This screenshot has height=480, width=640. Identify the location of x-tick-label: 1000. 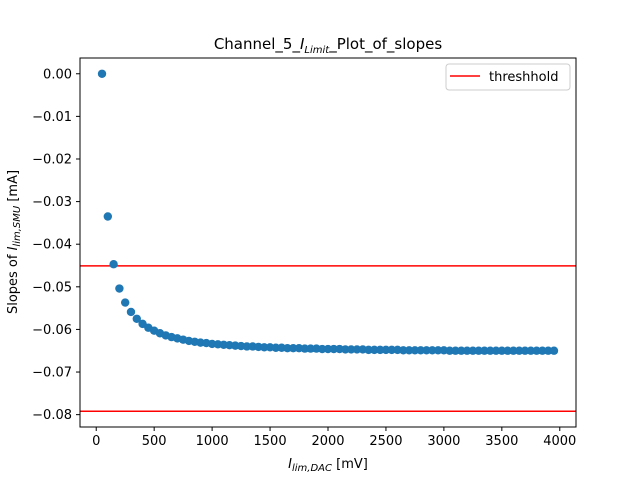
(212, 441).